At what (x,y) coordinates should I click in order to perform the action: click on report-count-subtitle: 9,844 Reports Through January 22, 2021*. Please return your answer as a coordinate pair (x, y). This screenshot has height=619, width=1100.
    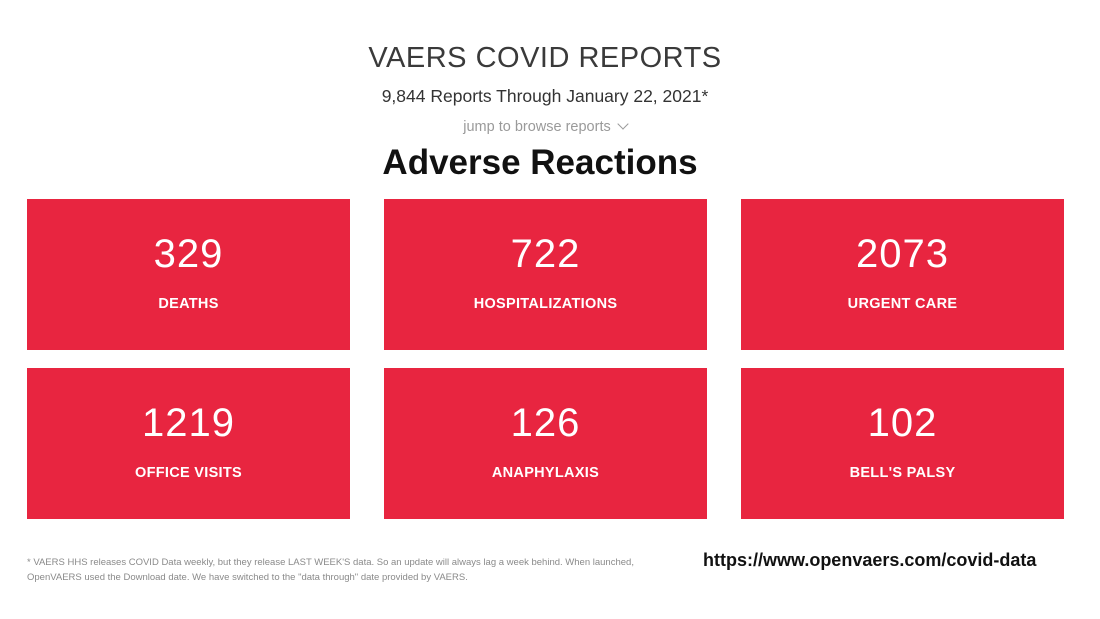
    Looking at the image, I should click on (545, 96).